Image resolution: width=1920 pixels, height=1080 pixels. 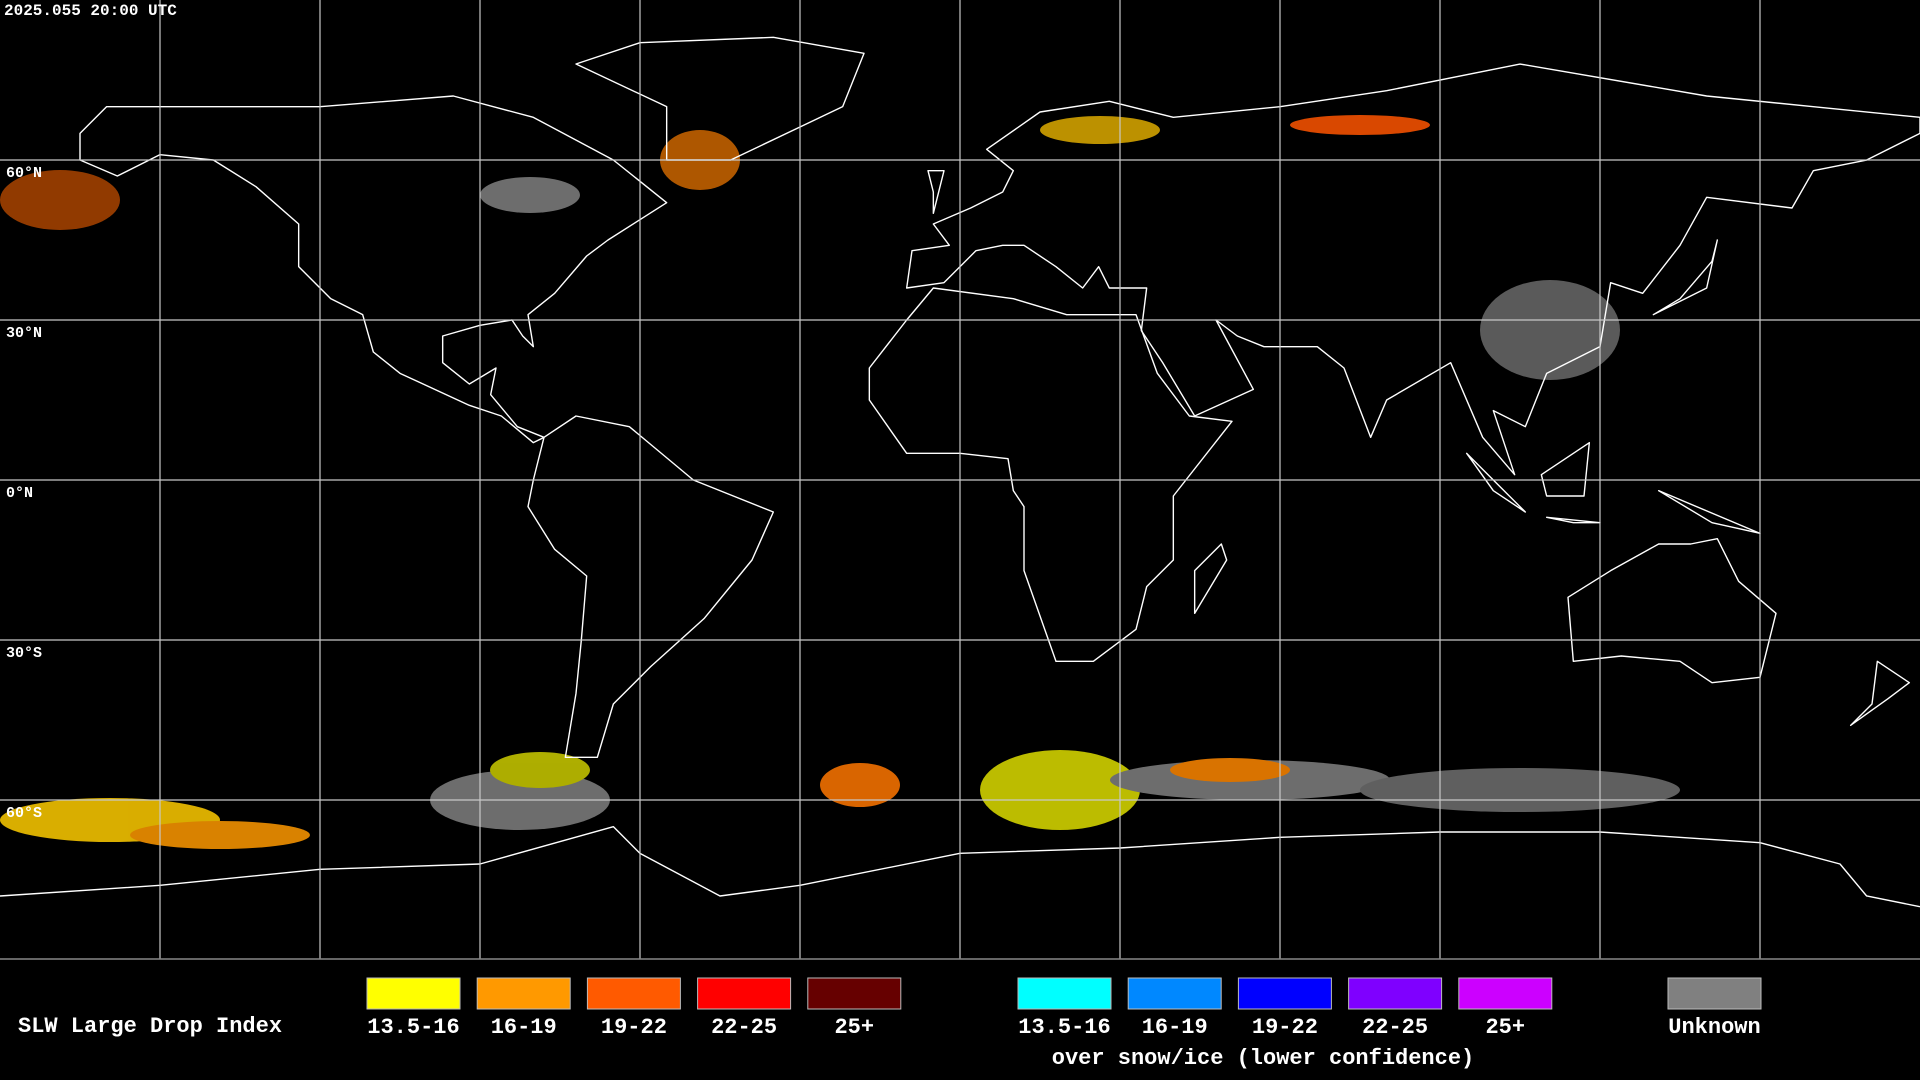 What do you see at coordinates (1263, 1058) in the screenshot?
I see `snow-caption: over snow/ice (lower confidence)` at bounding box center [1263, 1058].